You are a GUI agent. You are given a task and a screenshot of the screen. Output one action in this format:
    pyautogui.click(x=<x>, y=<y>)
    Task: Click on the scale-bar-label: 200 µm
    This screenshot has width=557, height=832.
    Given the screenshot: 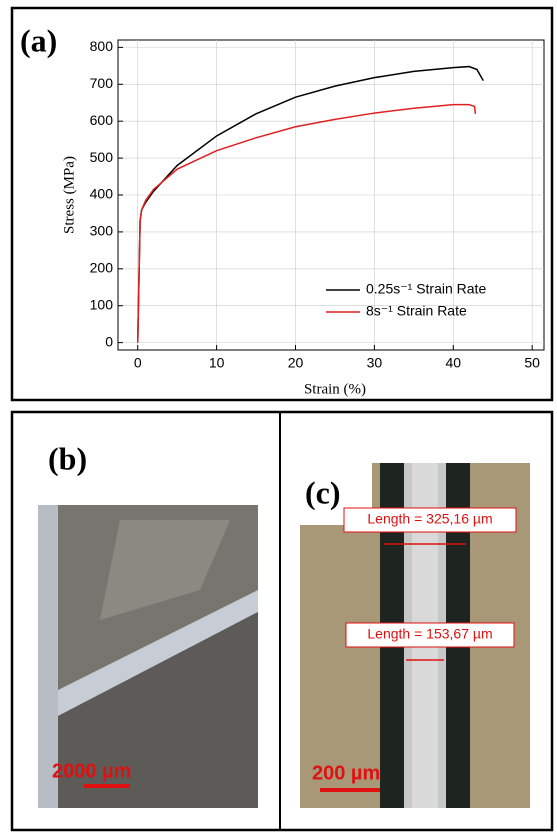 What is the action you would take?
    pyautogui.click(x=346, y=773)
    